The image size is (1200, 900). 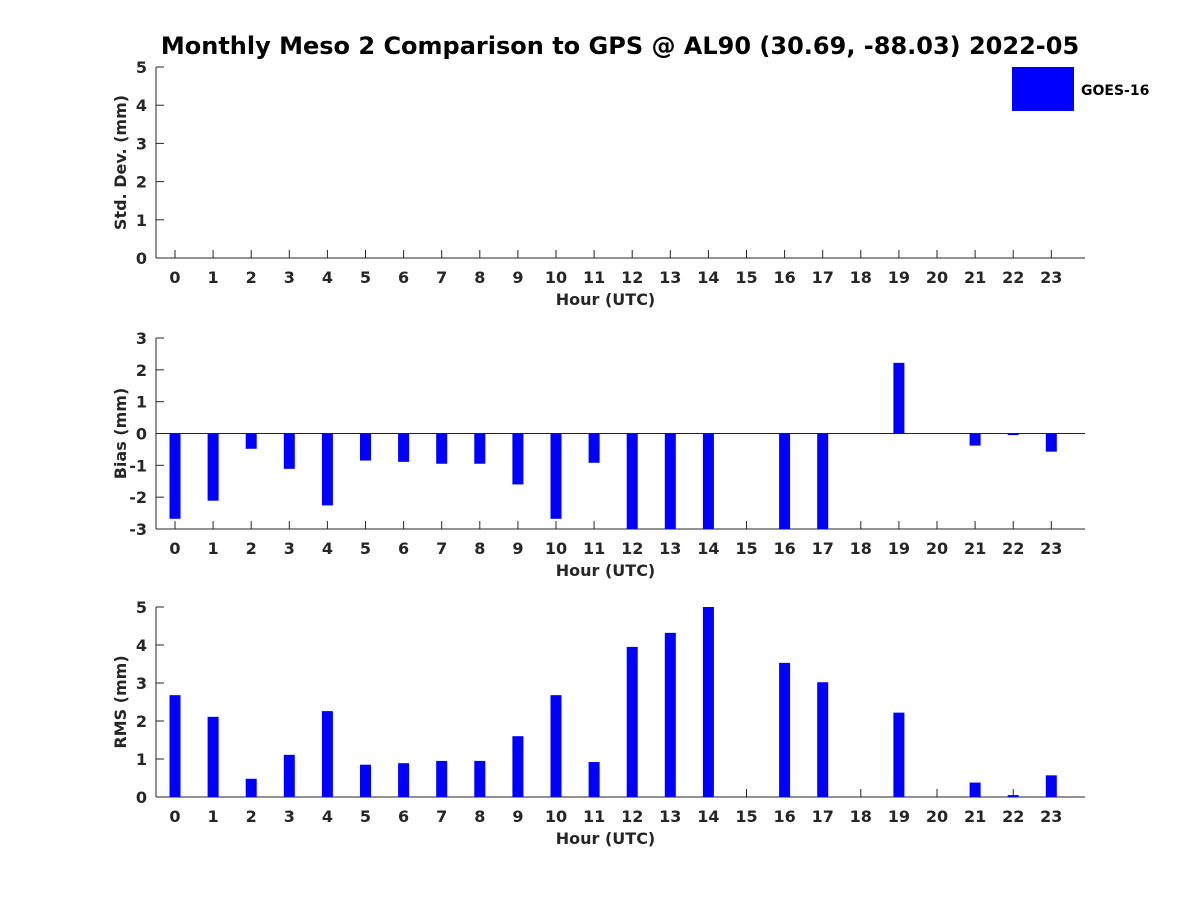 I want to click on y-tick-label: -1, so click(x=138, y=465).